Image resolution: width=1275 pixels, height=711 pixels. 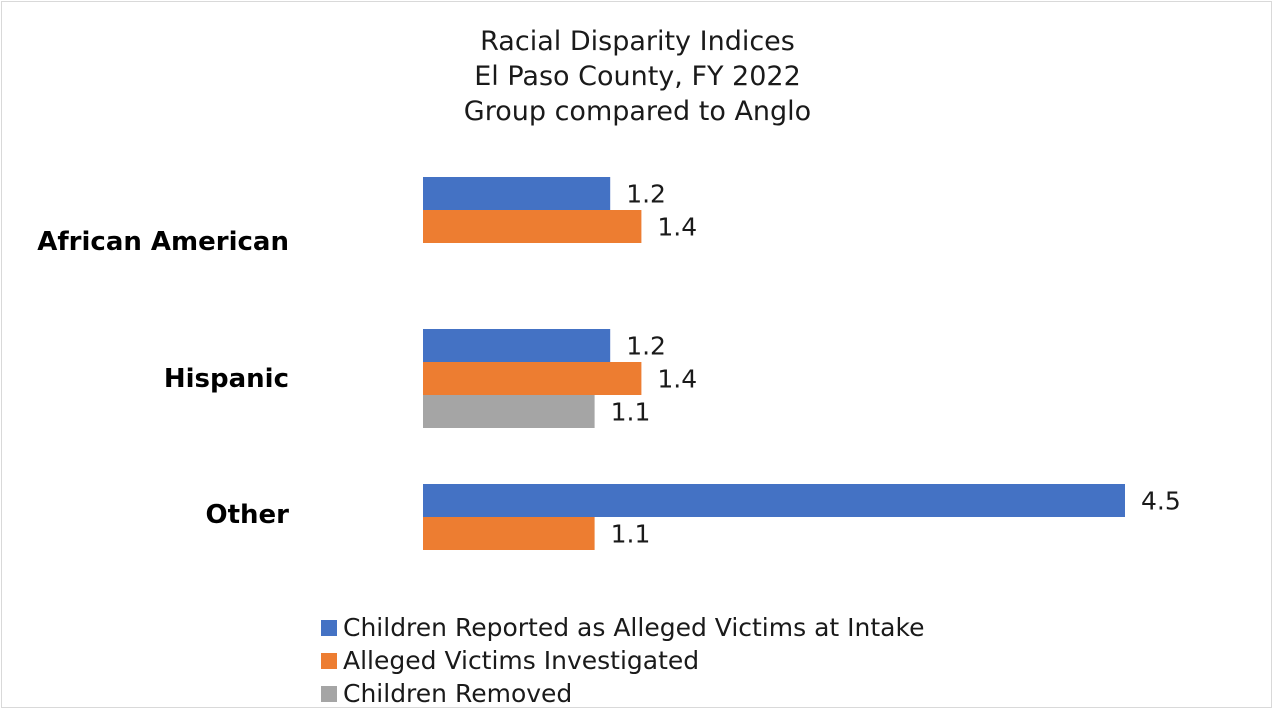 I want to click on legend-swatch-intake, so click(x=329, y=627).